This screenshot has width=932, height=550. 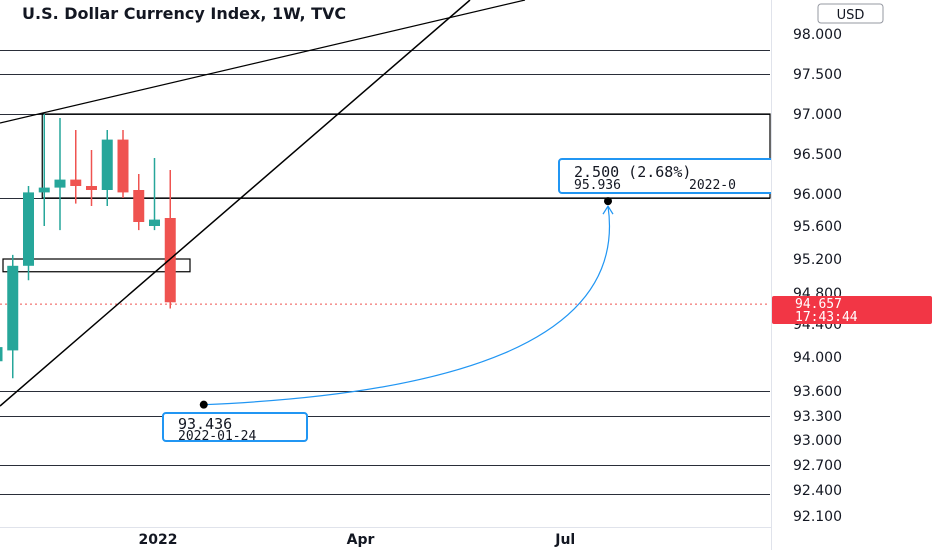 I want to click on price-tick-label: 92.700, so click(x=817, y=466).